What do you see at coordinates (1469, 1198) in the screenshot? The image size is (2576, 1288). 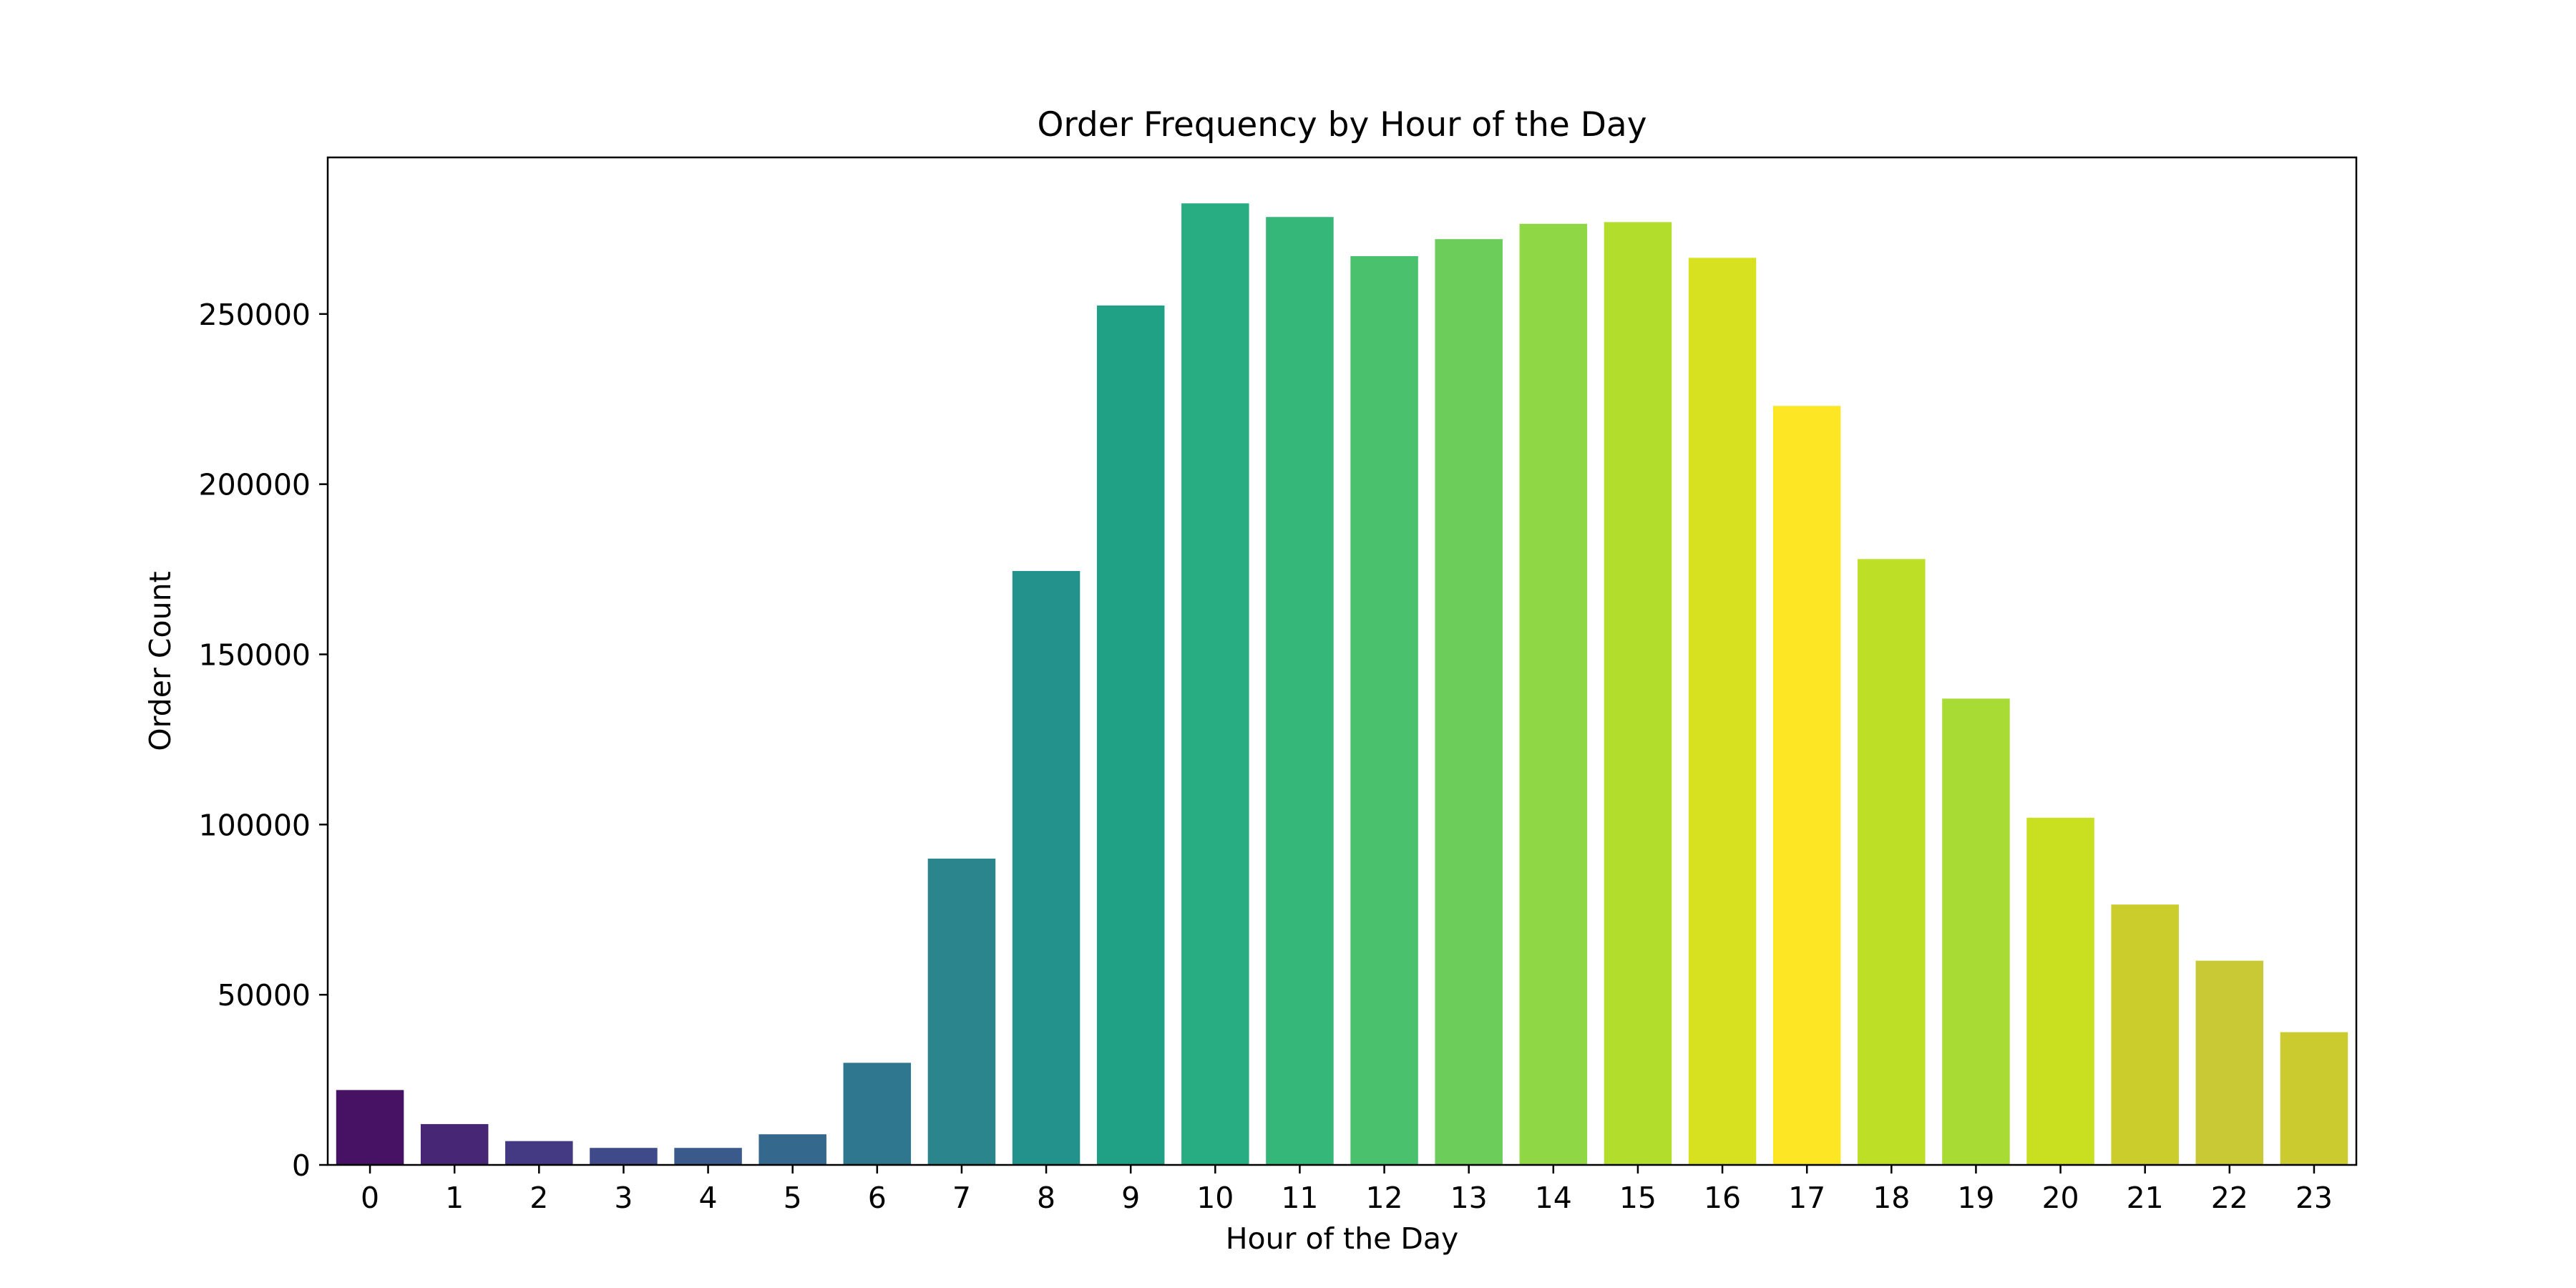 I see `x-tick-label: 13` at bounding box center [1469, 1198].